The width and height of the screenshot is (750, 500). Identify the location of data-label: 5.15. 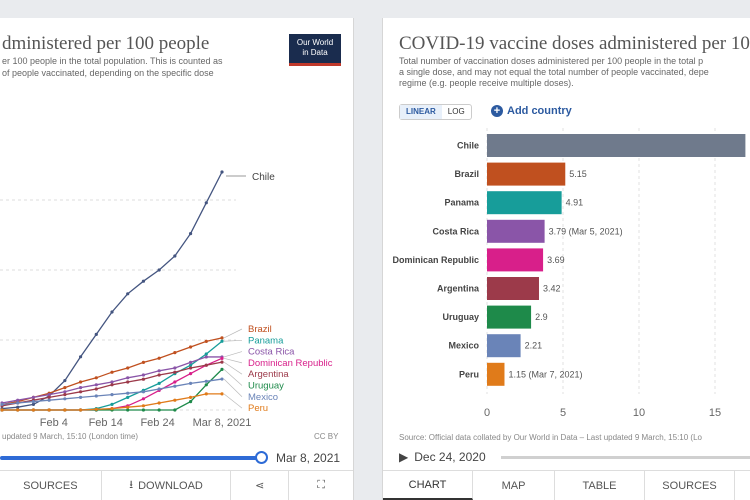
(578, 174).